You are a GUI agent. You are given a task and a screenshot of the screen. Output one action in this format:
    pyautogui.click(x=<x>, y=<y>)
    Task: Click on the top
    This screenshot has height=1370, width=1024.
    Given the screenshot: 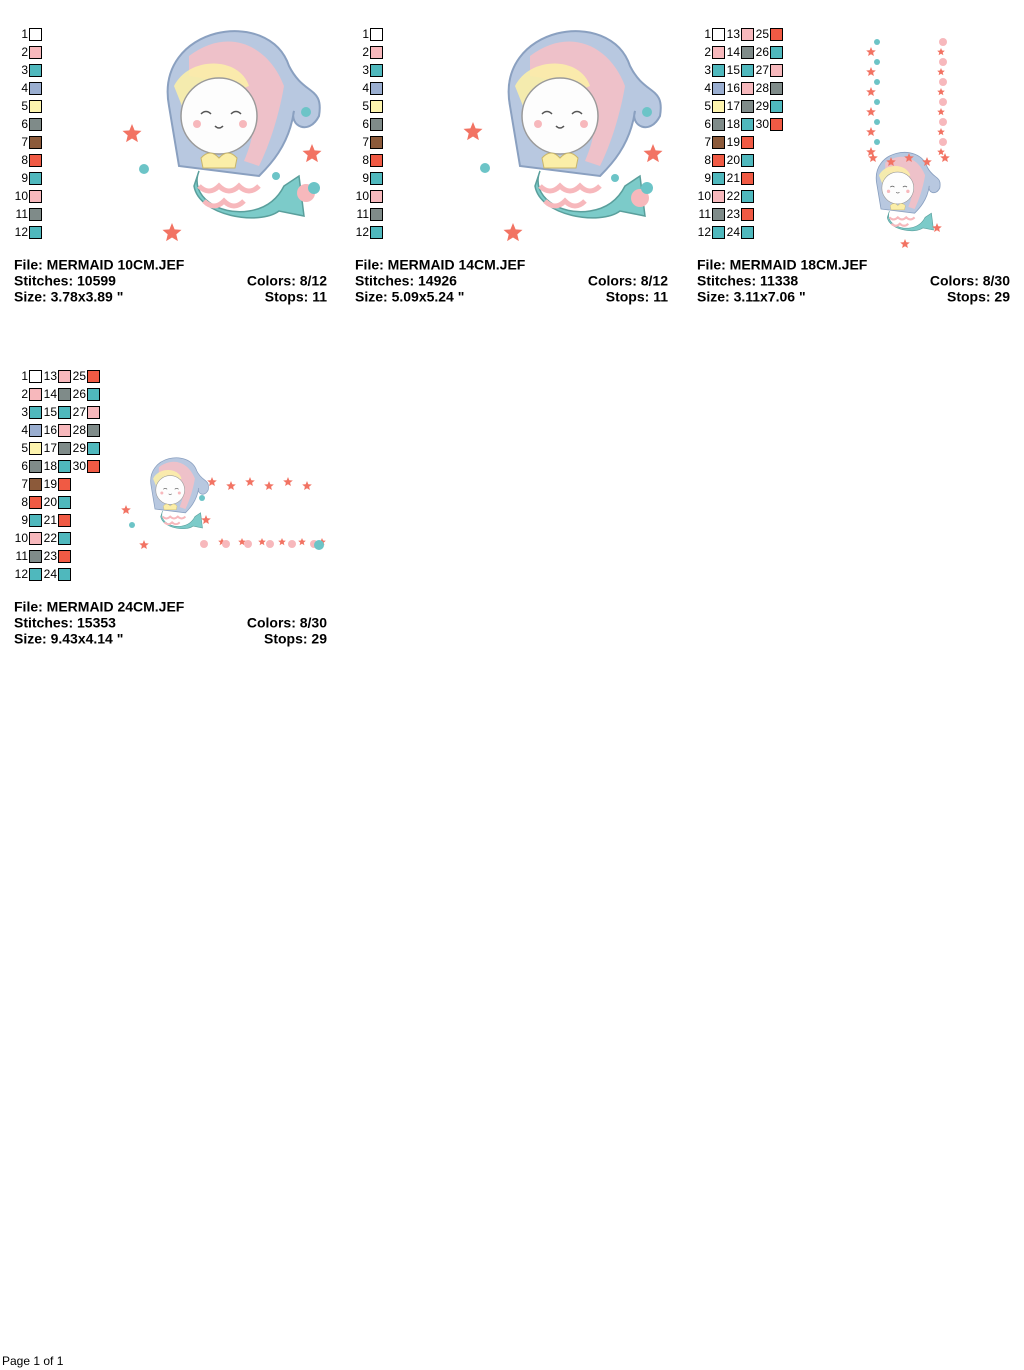 What is the action you would take?
    pyautogui.click(x=560, y=160)
    